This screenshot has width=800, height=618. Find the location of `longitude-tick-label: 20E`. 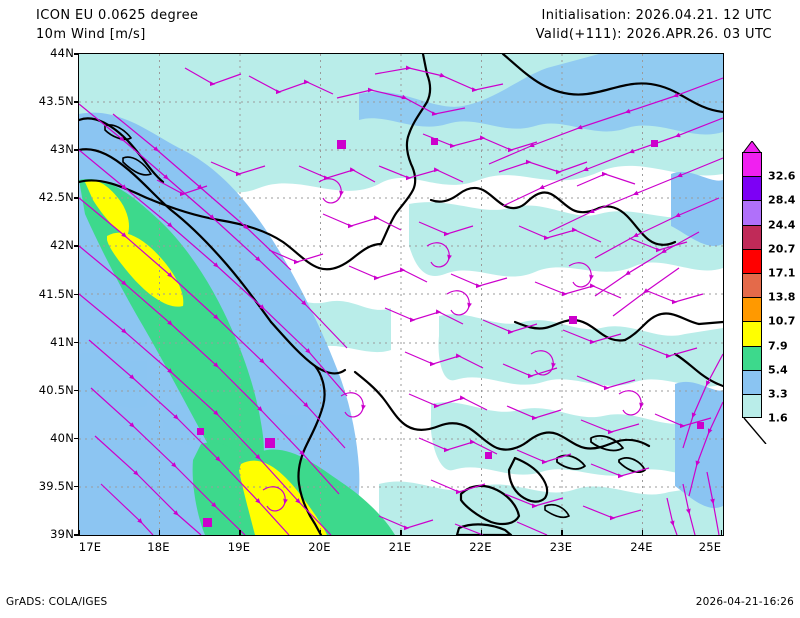

longitude-tick-label: 20E is located at coordinates (319, 547).